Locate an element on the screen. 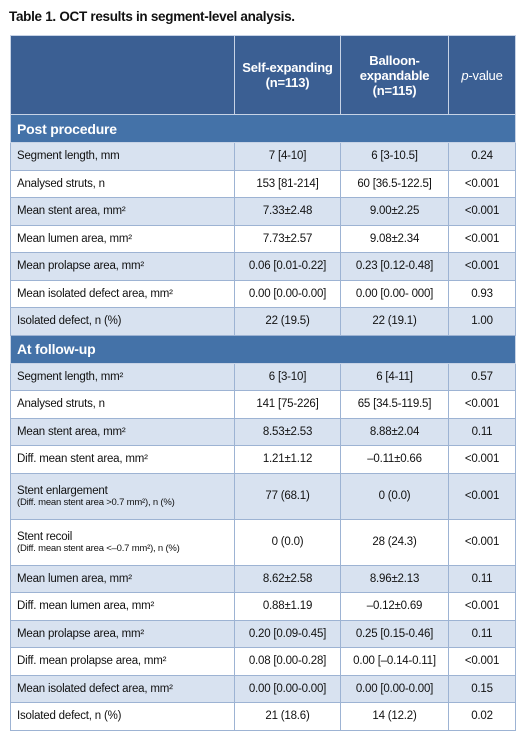 Image resolution: width=524 pixels, height=740 pixels. value-cell: 8.88±2.04 is located at coordinates (394, 431).